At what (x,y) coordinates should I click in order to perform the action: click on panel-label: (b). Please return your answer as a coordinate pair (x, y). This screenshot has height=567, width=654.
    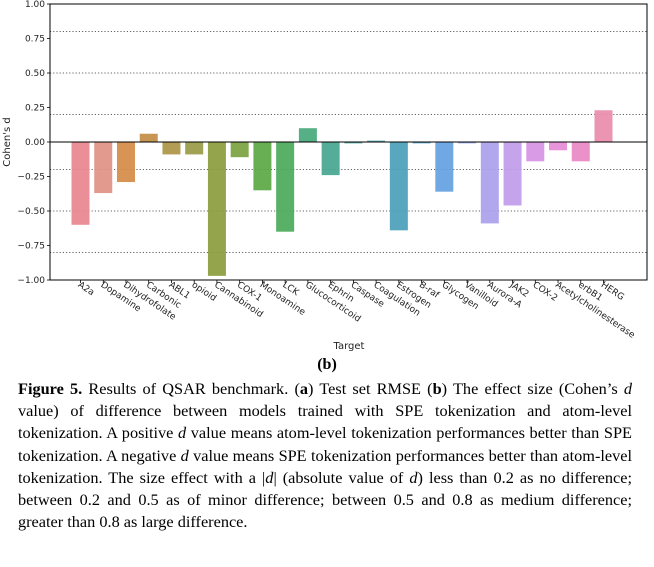
    Looking at the image, I should click on (327, 364).